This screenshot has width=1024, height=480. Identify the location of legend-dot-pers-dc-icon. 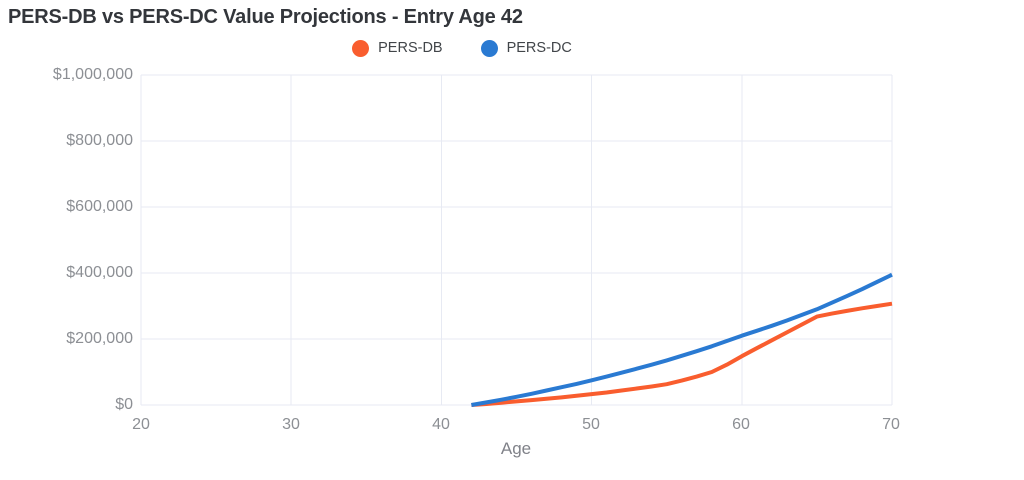
(489, 48).